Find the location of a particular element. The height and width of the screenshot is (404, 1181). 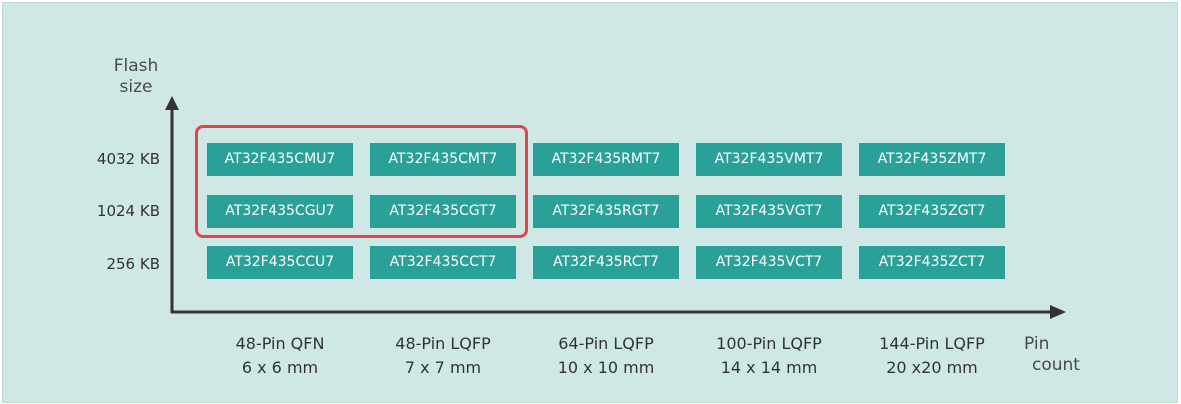

column-label-100-pin-lqfp: 100-Pin LQFP 14 x 14 mm is located at coordinates (769, 356).